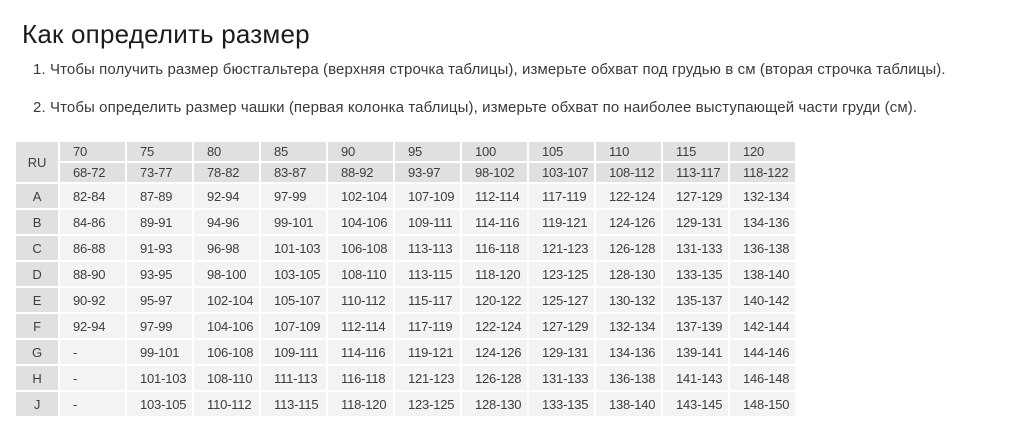 The image size is (1024, 429). What do you see at coordinates (159, 151) in the screenshot?
I see `band-size-header: 75` at bounding box center [159, 151].